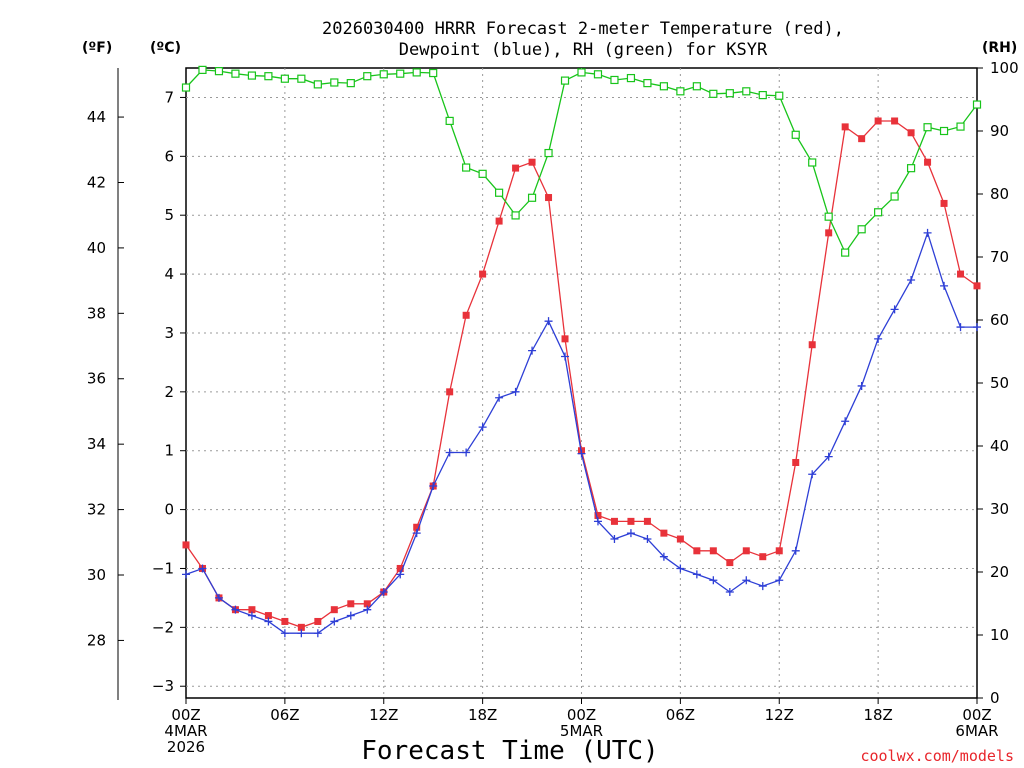 This screenshot has height=768, width=1024. What do you see at coordinates (96, 575) in the screenshot?
I see `fahrenheit-tick-label: 30` at bounding box center [96, 575].